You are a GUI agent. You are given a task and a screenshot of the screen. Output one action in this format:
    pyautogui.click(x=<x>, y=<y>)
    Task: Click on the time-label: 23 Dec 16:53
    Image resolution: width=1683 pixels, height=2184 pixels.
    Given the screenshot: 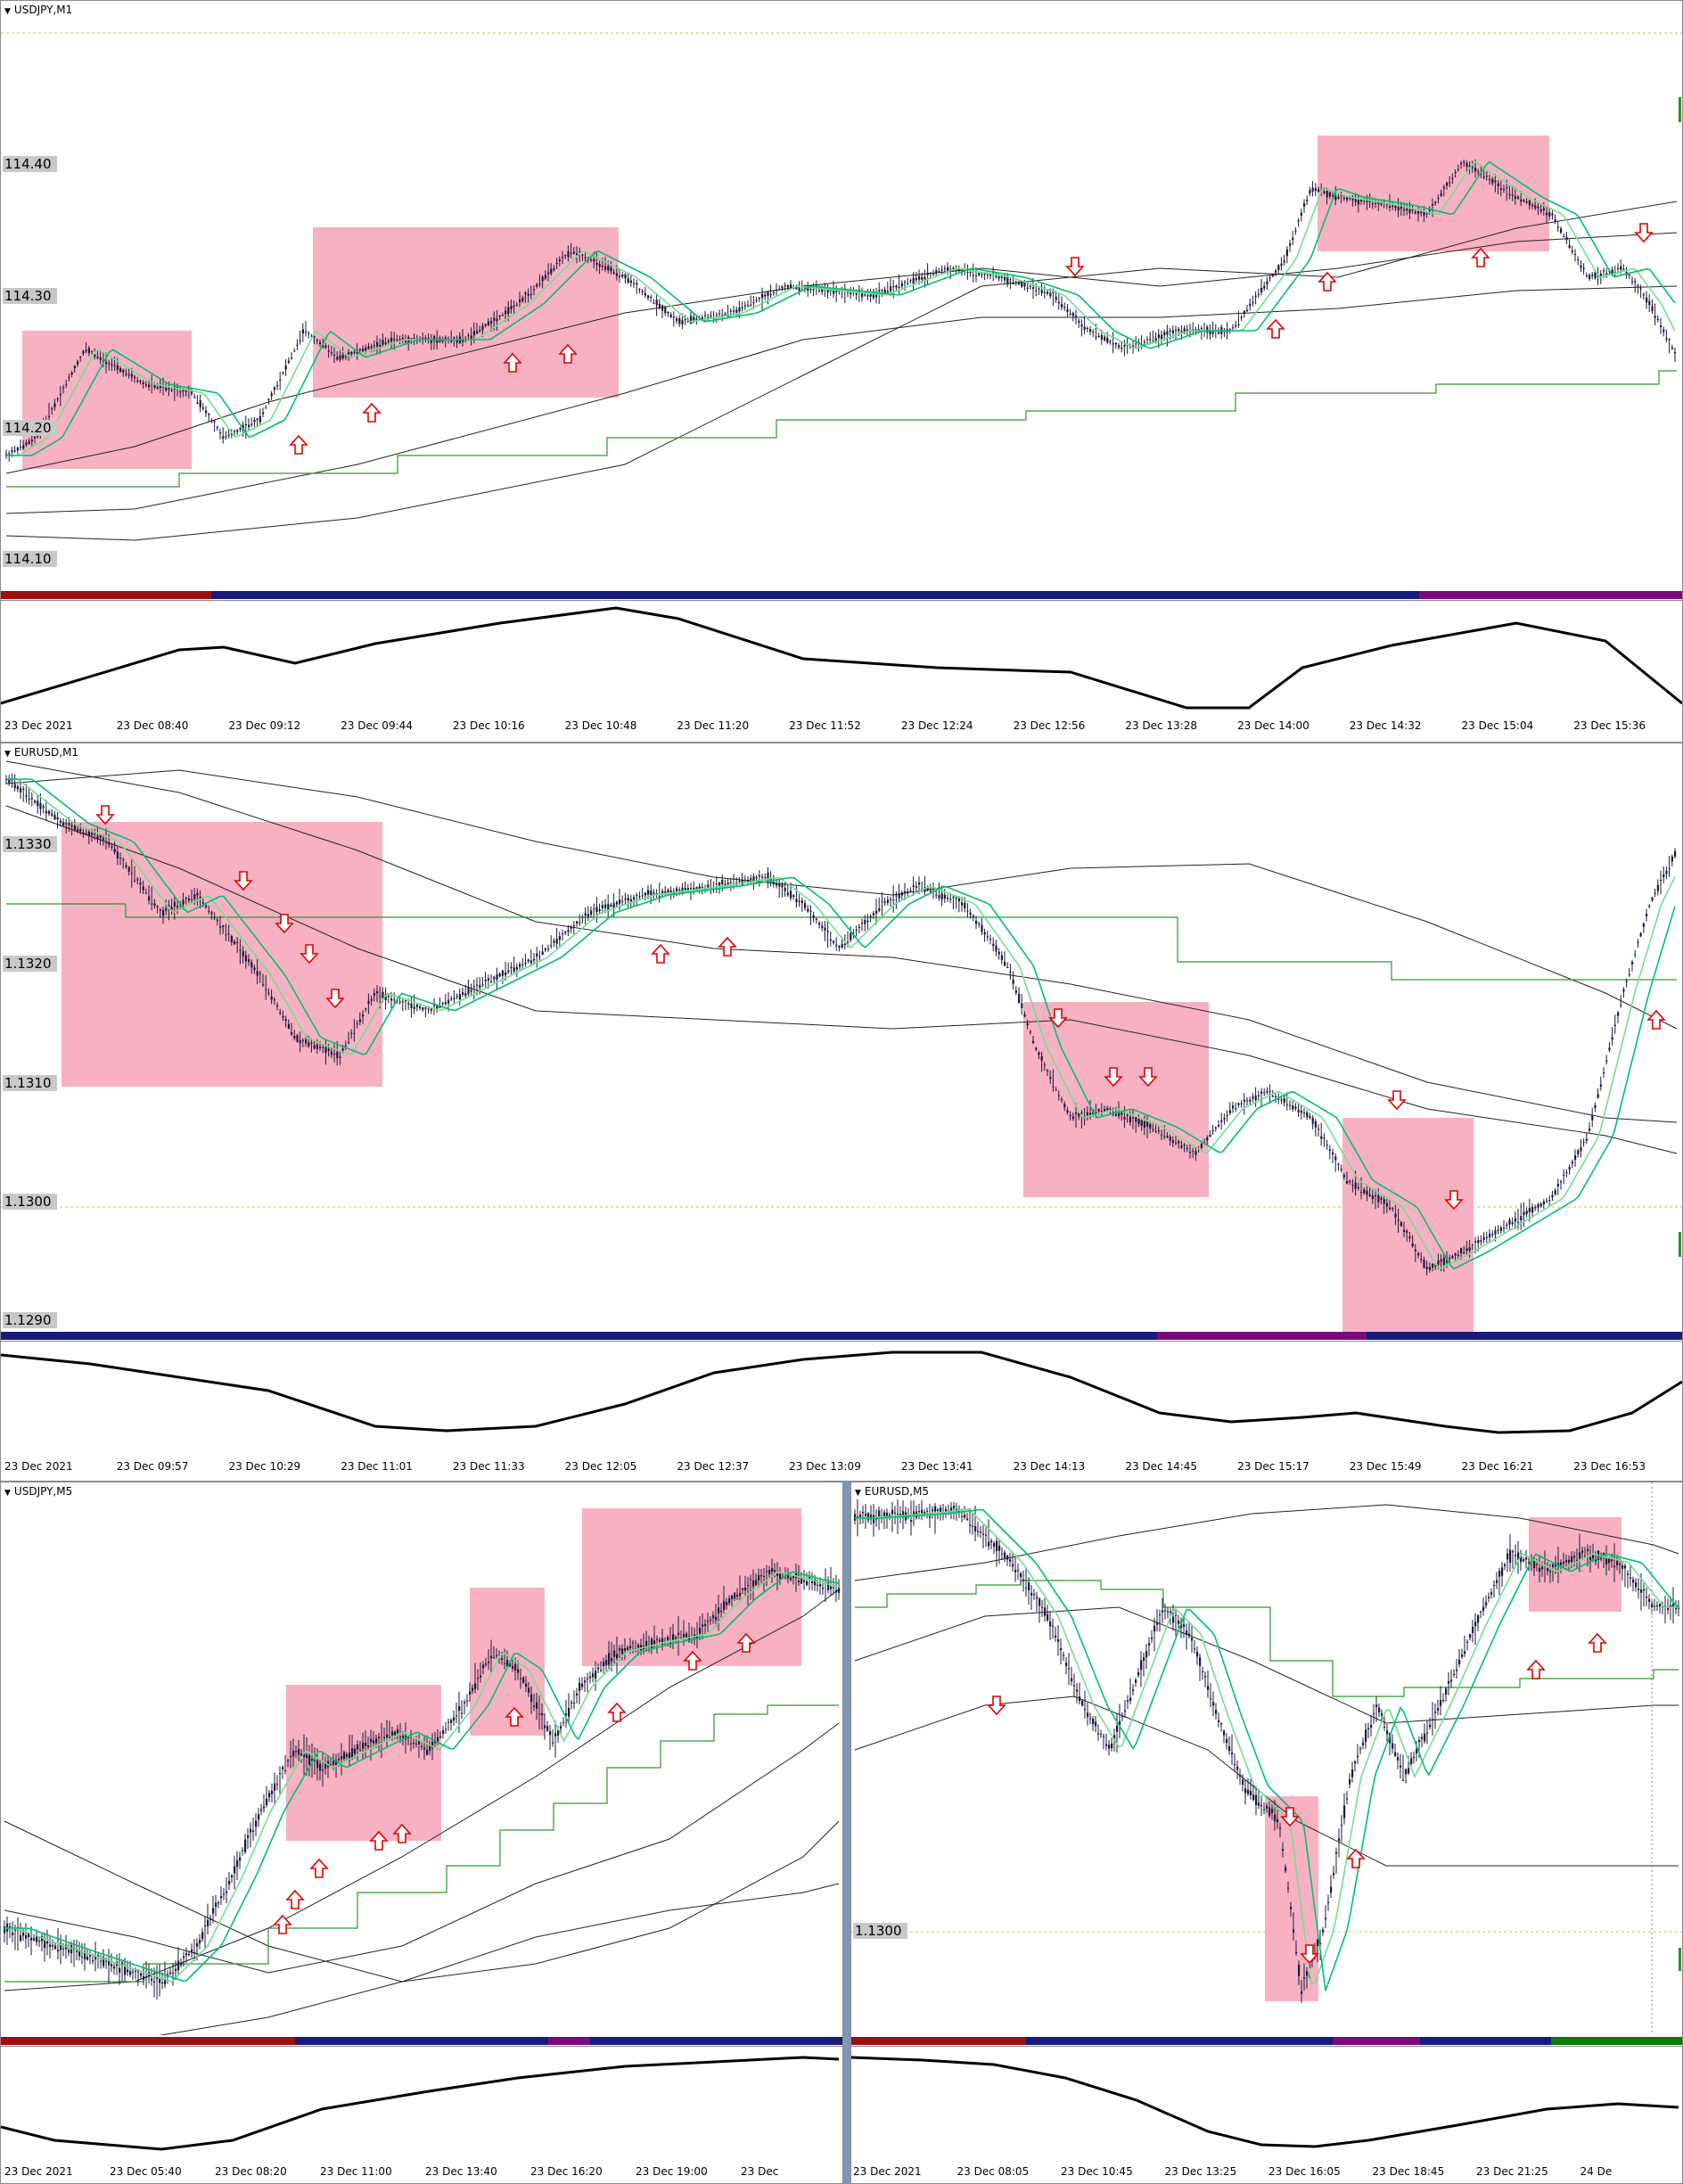 What is the action you would take?
    pyautogui.click(x=1610, y=1466)
    